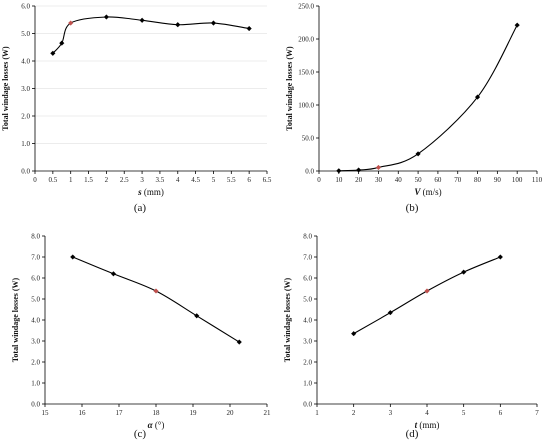 This screenshot has height=444, width=550. I want to click on x-tick-label: 1, so click(71, 180).